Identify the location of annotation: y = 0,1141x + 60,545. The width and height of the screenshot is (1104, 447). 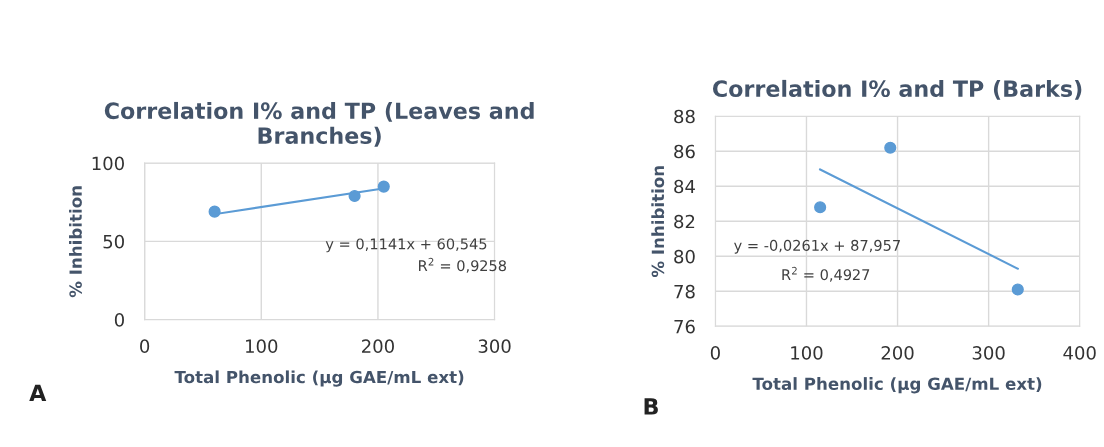
(406, 245).